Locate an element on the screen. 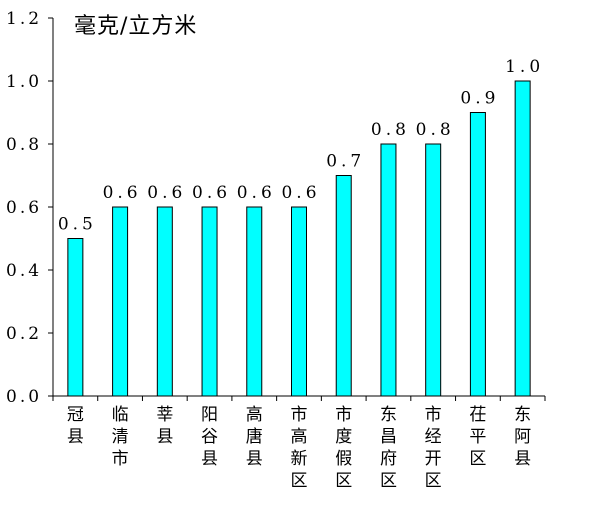 This screenshot has width=590, height=506. category-label: 莘县 is located at coordinates (164, 426).